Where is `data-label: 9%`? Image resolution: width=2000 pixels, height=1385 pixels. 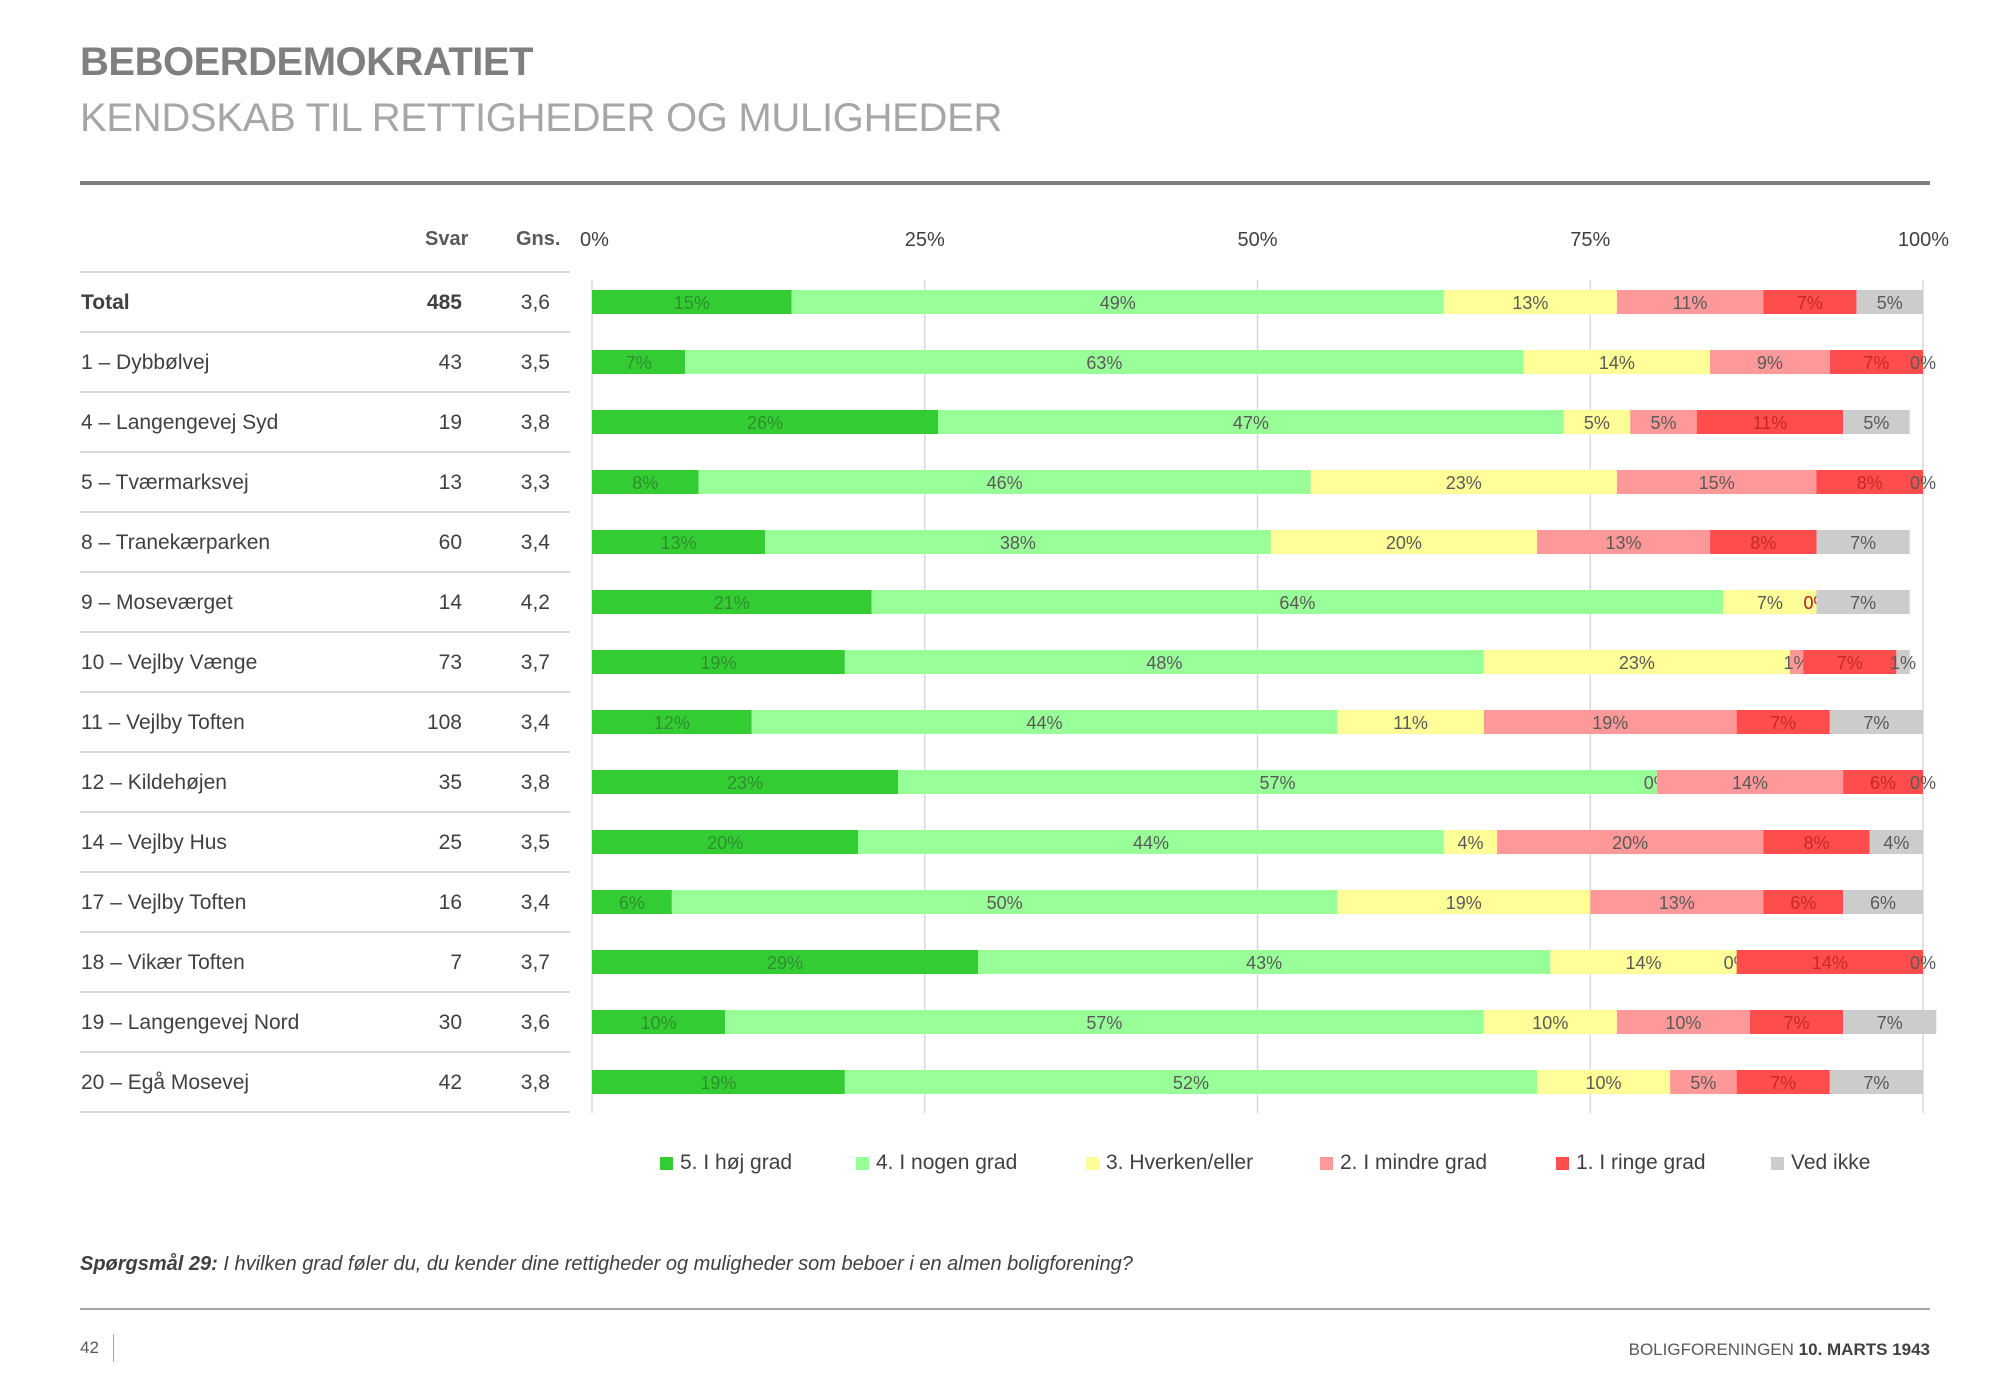
data-label: 9% is located at coordinates (1770, 363).